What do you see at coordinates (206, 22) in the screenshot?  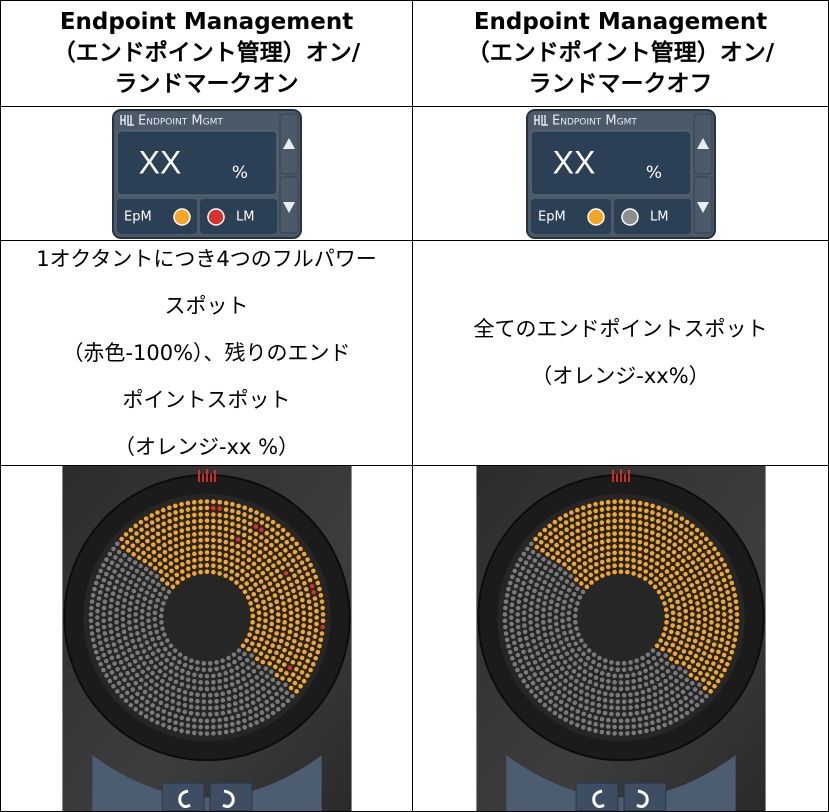 I see `header-line: Endpoint Management` at bounding box center [206, 22].